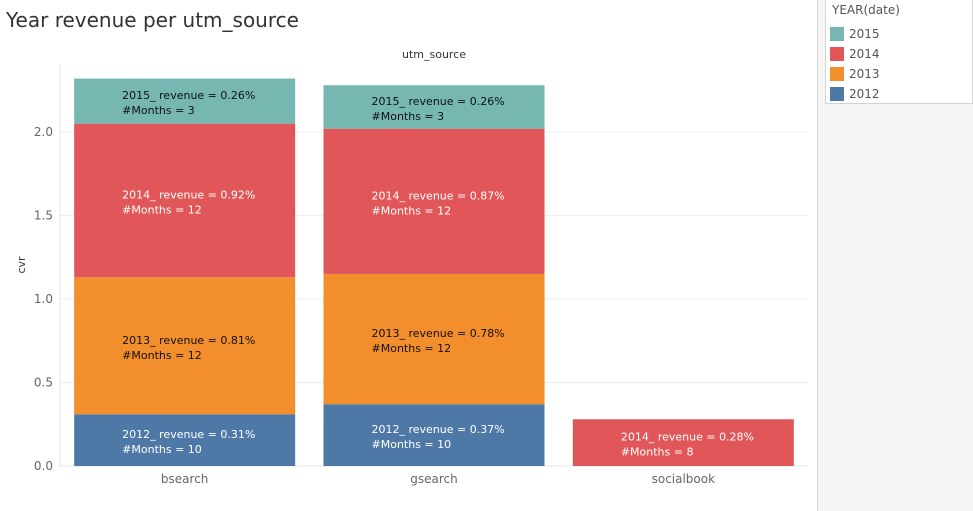 The image size is (973, 511). I want to click on legend-label: 2015, so click(864, 34).